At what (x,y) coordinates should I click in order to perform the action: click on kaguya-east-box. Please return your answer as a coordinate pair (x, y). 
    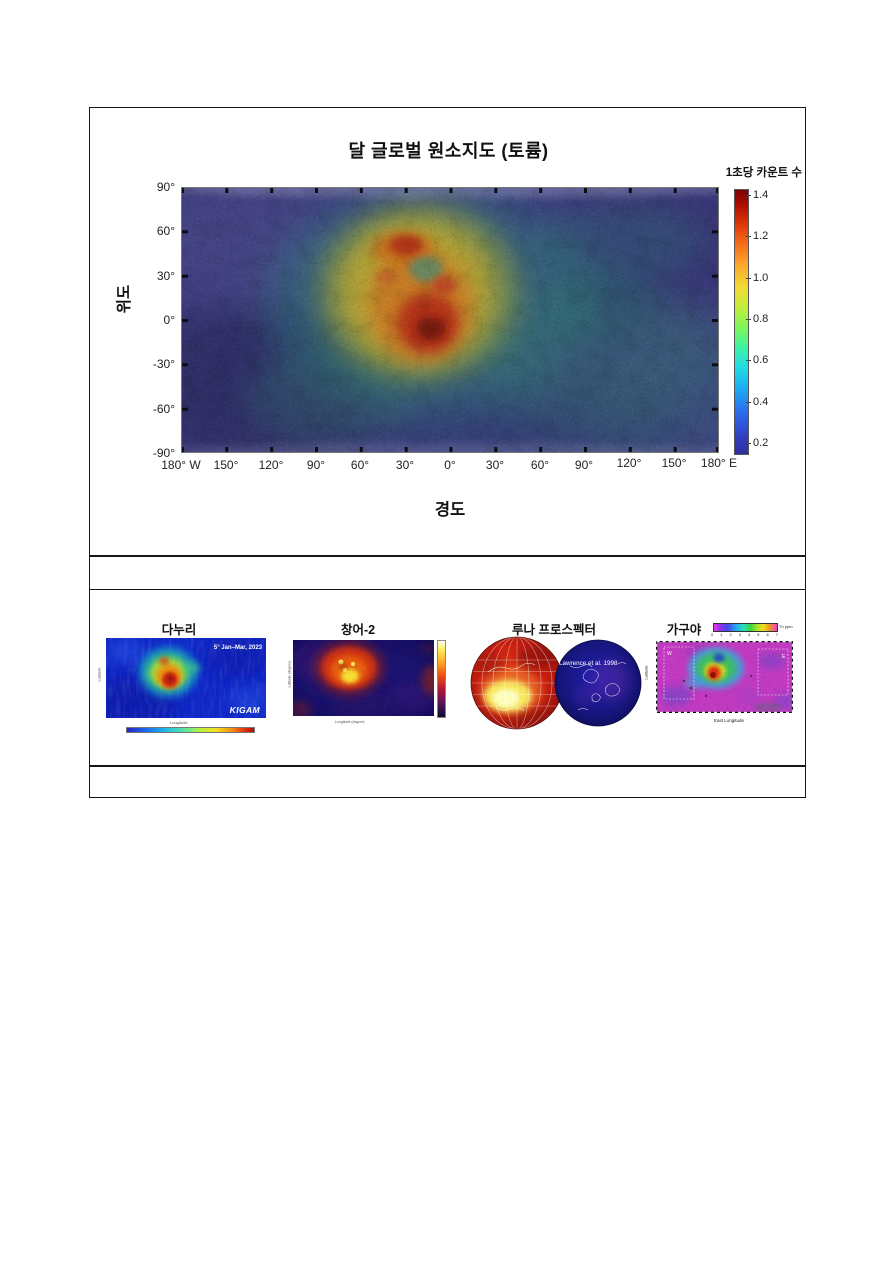
    Looking at the image, I should click on (773, 672).